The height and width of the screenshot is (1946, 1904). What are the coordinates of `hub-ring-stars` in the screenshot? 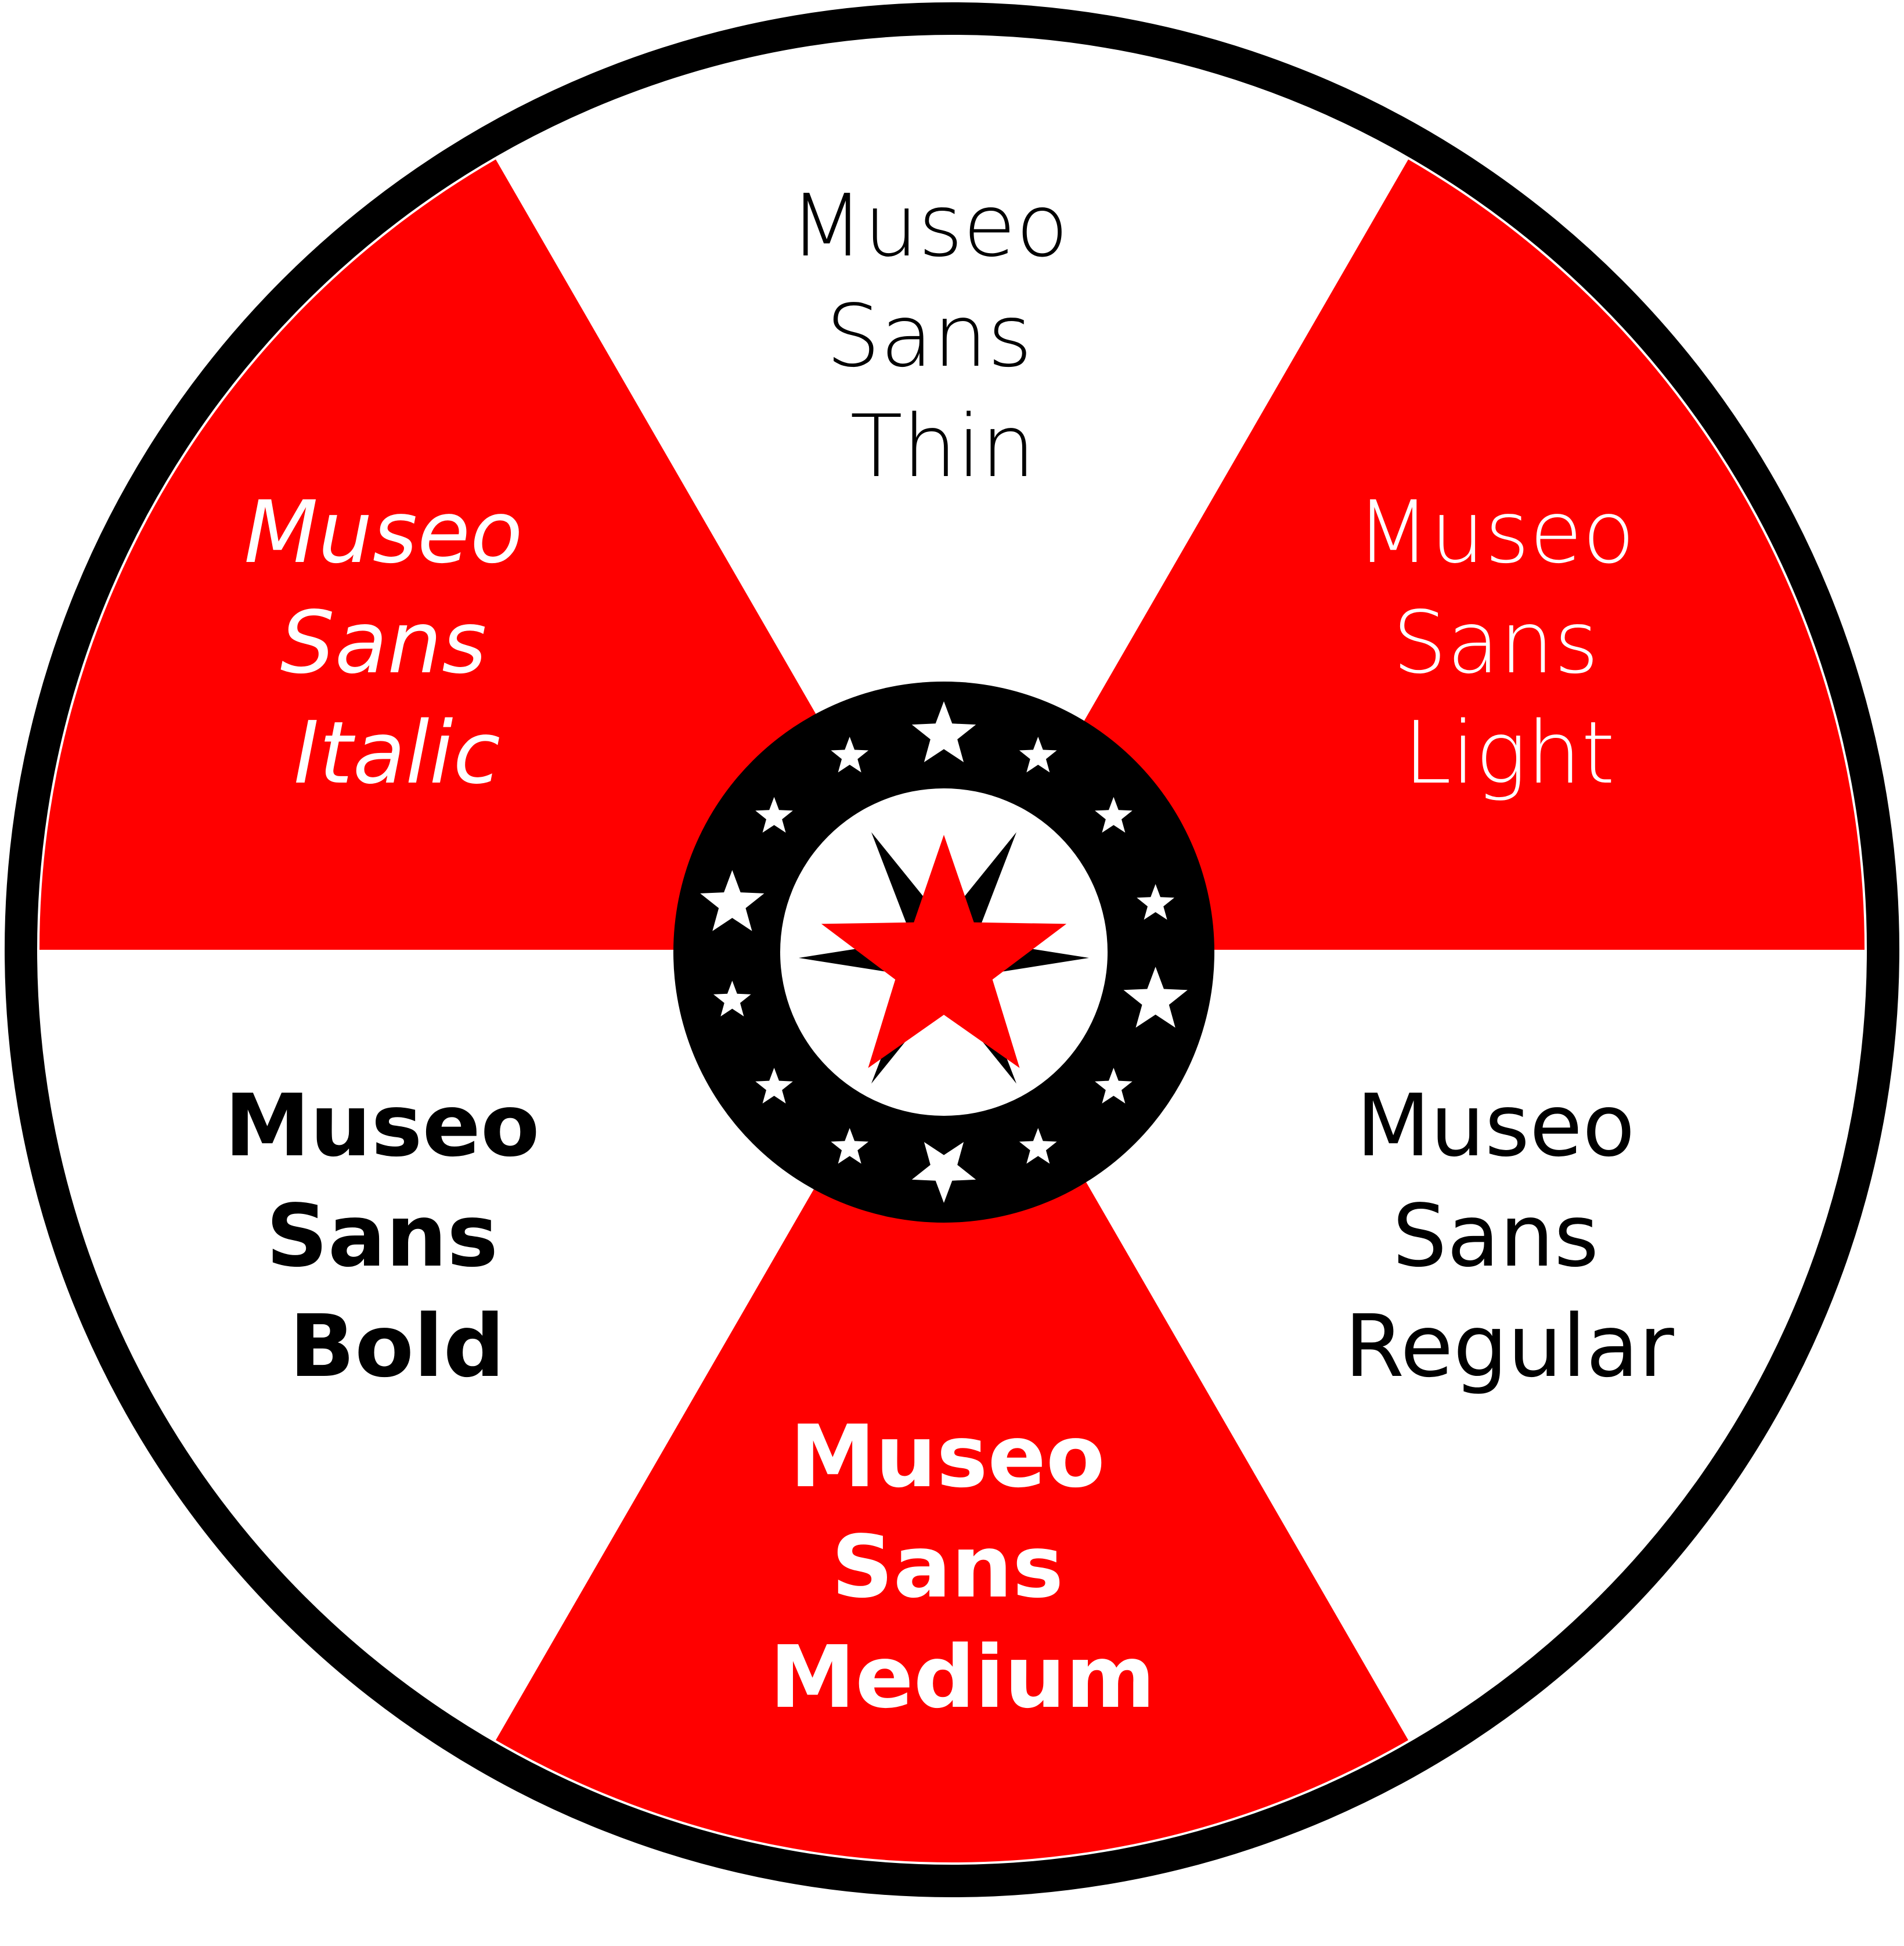 It's located at (944, 952).